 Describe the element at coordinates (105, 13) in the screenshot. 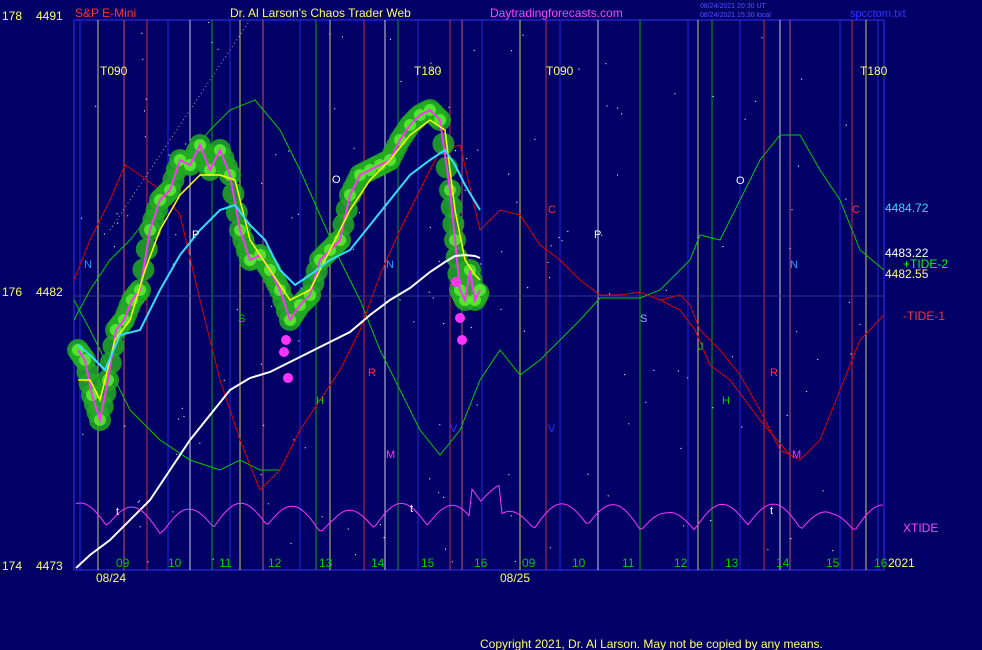

I see `instrument-label: S&P E-Mini` at that location.